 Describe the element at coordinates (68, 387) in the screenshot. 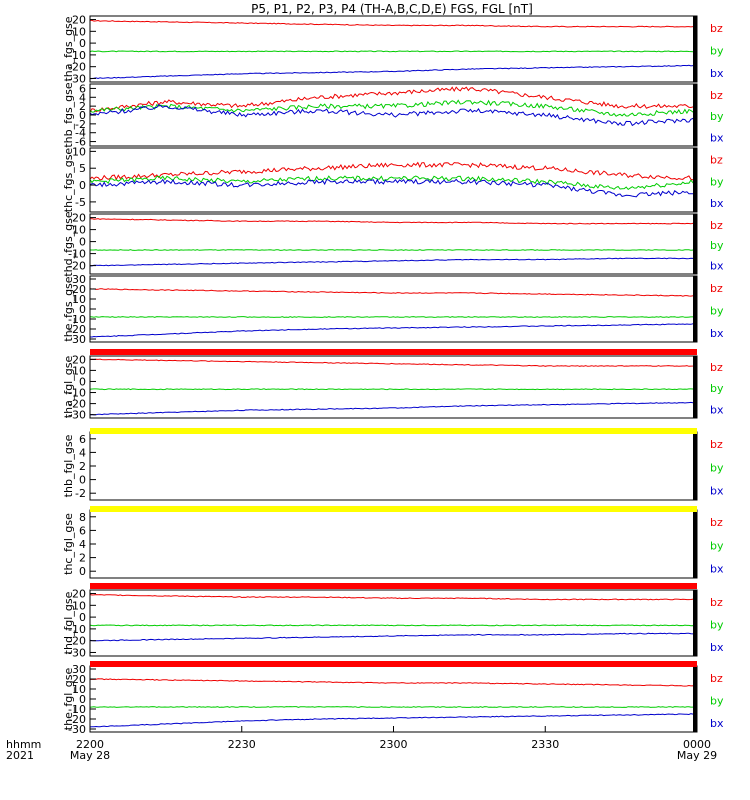

I see `y-axis-label: tha_fgl_gse` at that location.